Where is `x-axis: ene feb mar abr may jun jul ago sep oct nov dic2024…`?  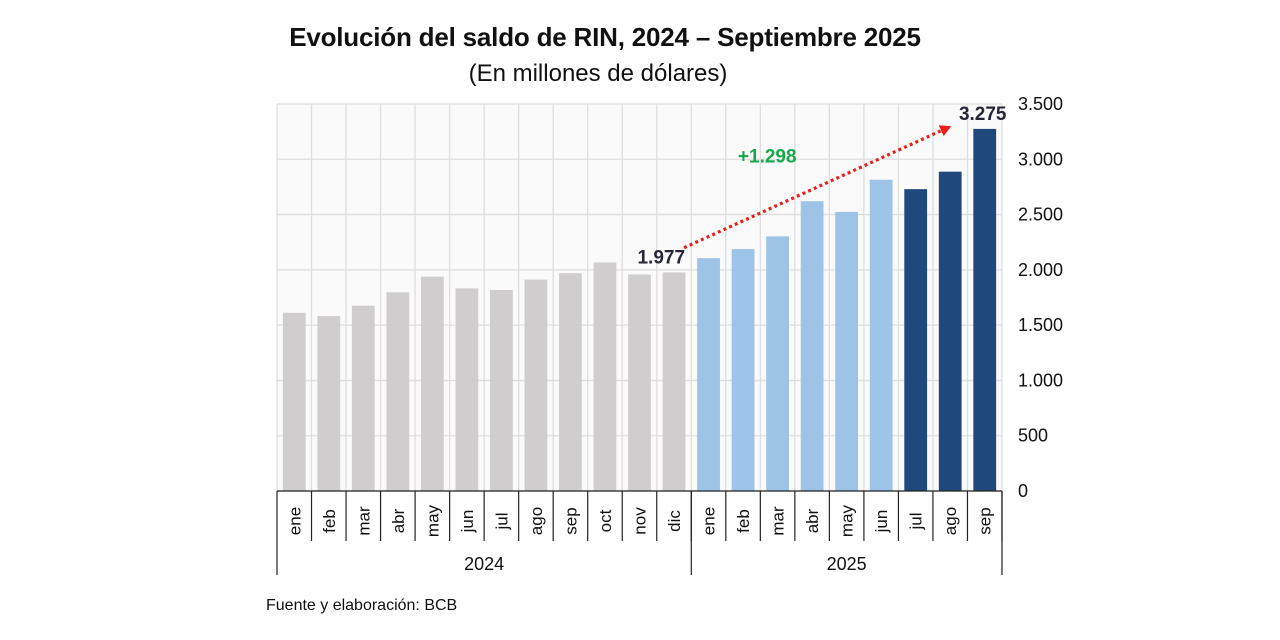
x-axis: ene feb mar abr may jun jul ago sep oct nov dic2024… is located at coordinates (639, 532).